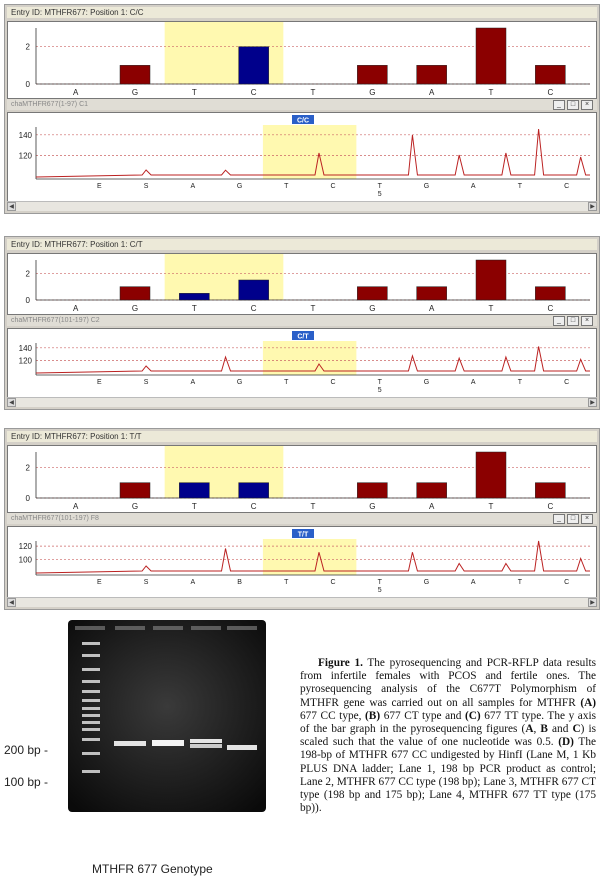 This screenshot has height=894, width=601. What do you see at coordinates (302, 206) in the screenshot?
I see `scrollbar-a: ◀ ▶` at bounding box center [302, 206].